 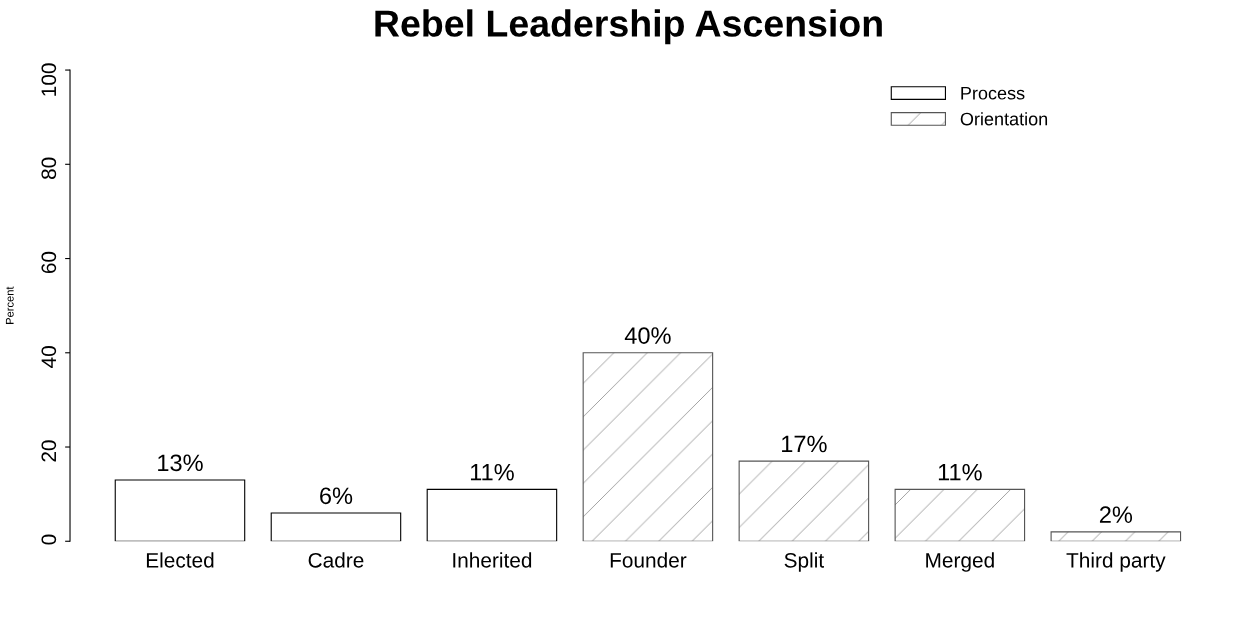 I want to click on chart-title: Rebel Leadership Ascension, so click(x=628, y=27).